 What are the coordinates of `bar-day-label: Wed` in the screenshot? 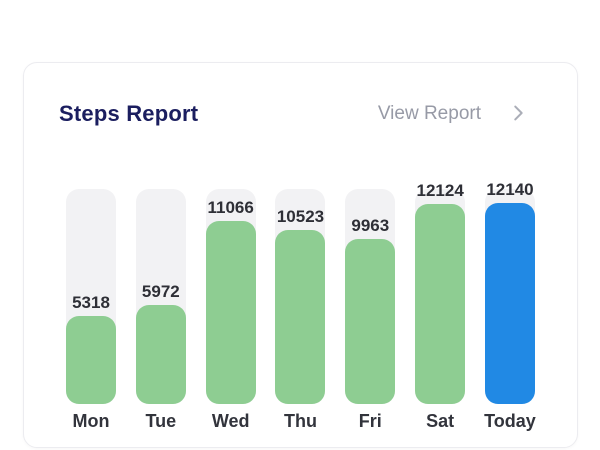 It's located at (230, 421).